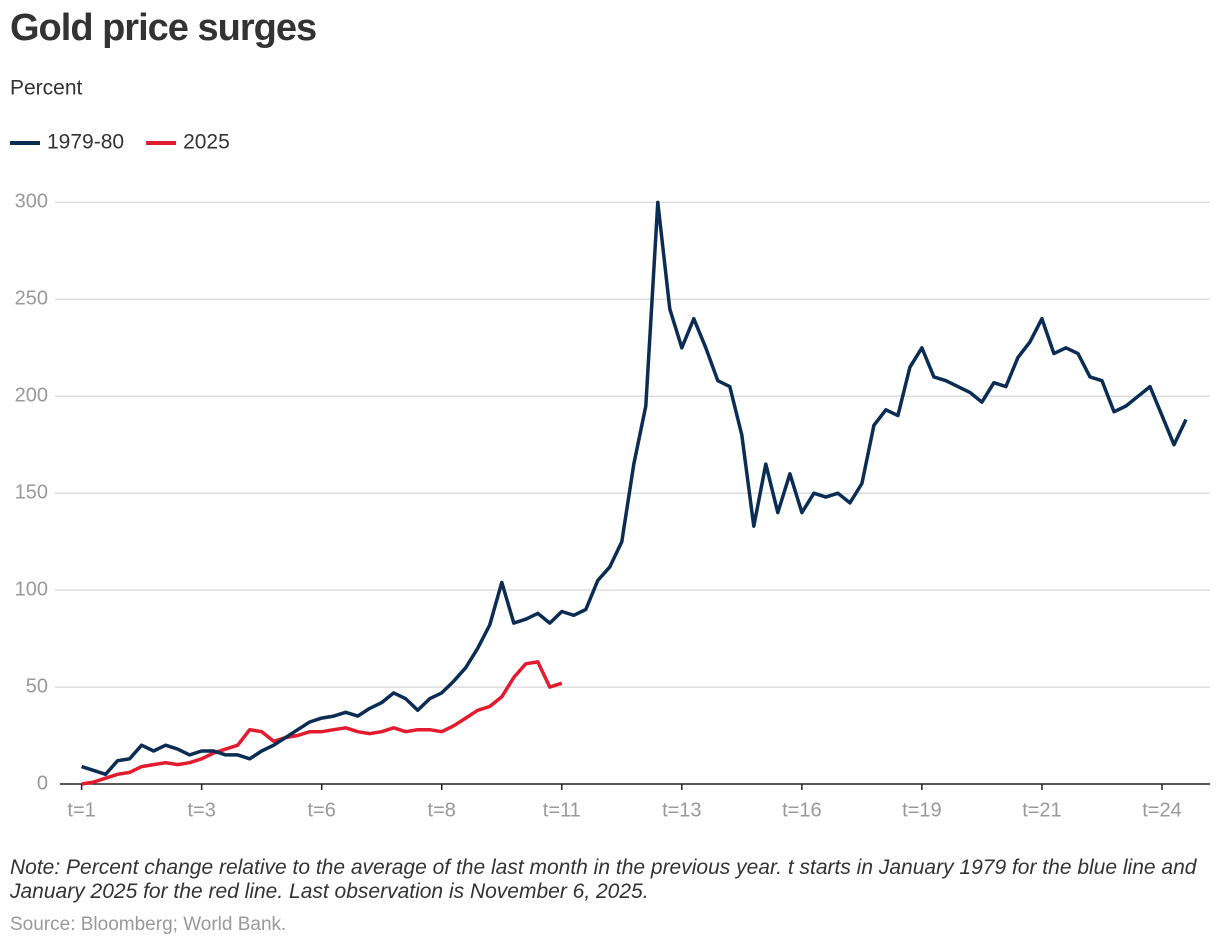  I want to click on x-tick-label: t=8, so click(442, 810).